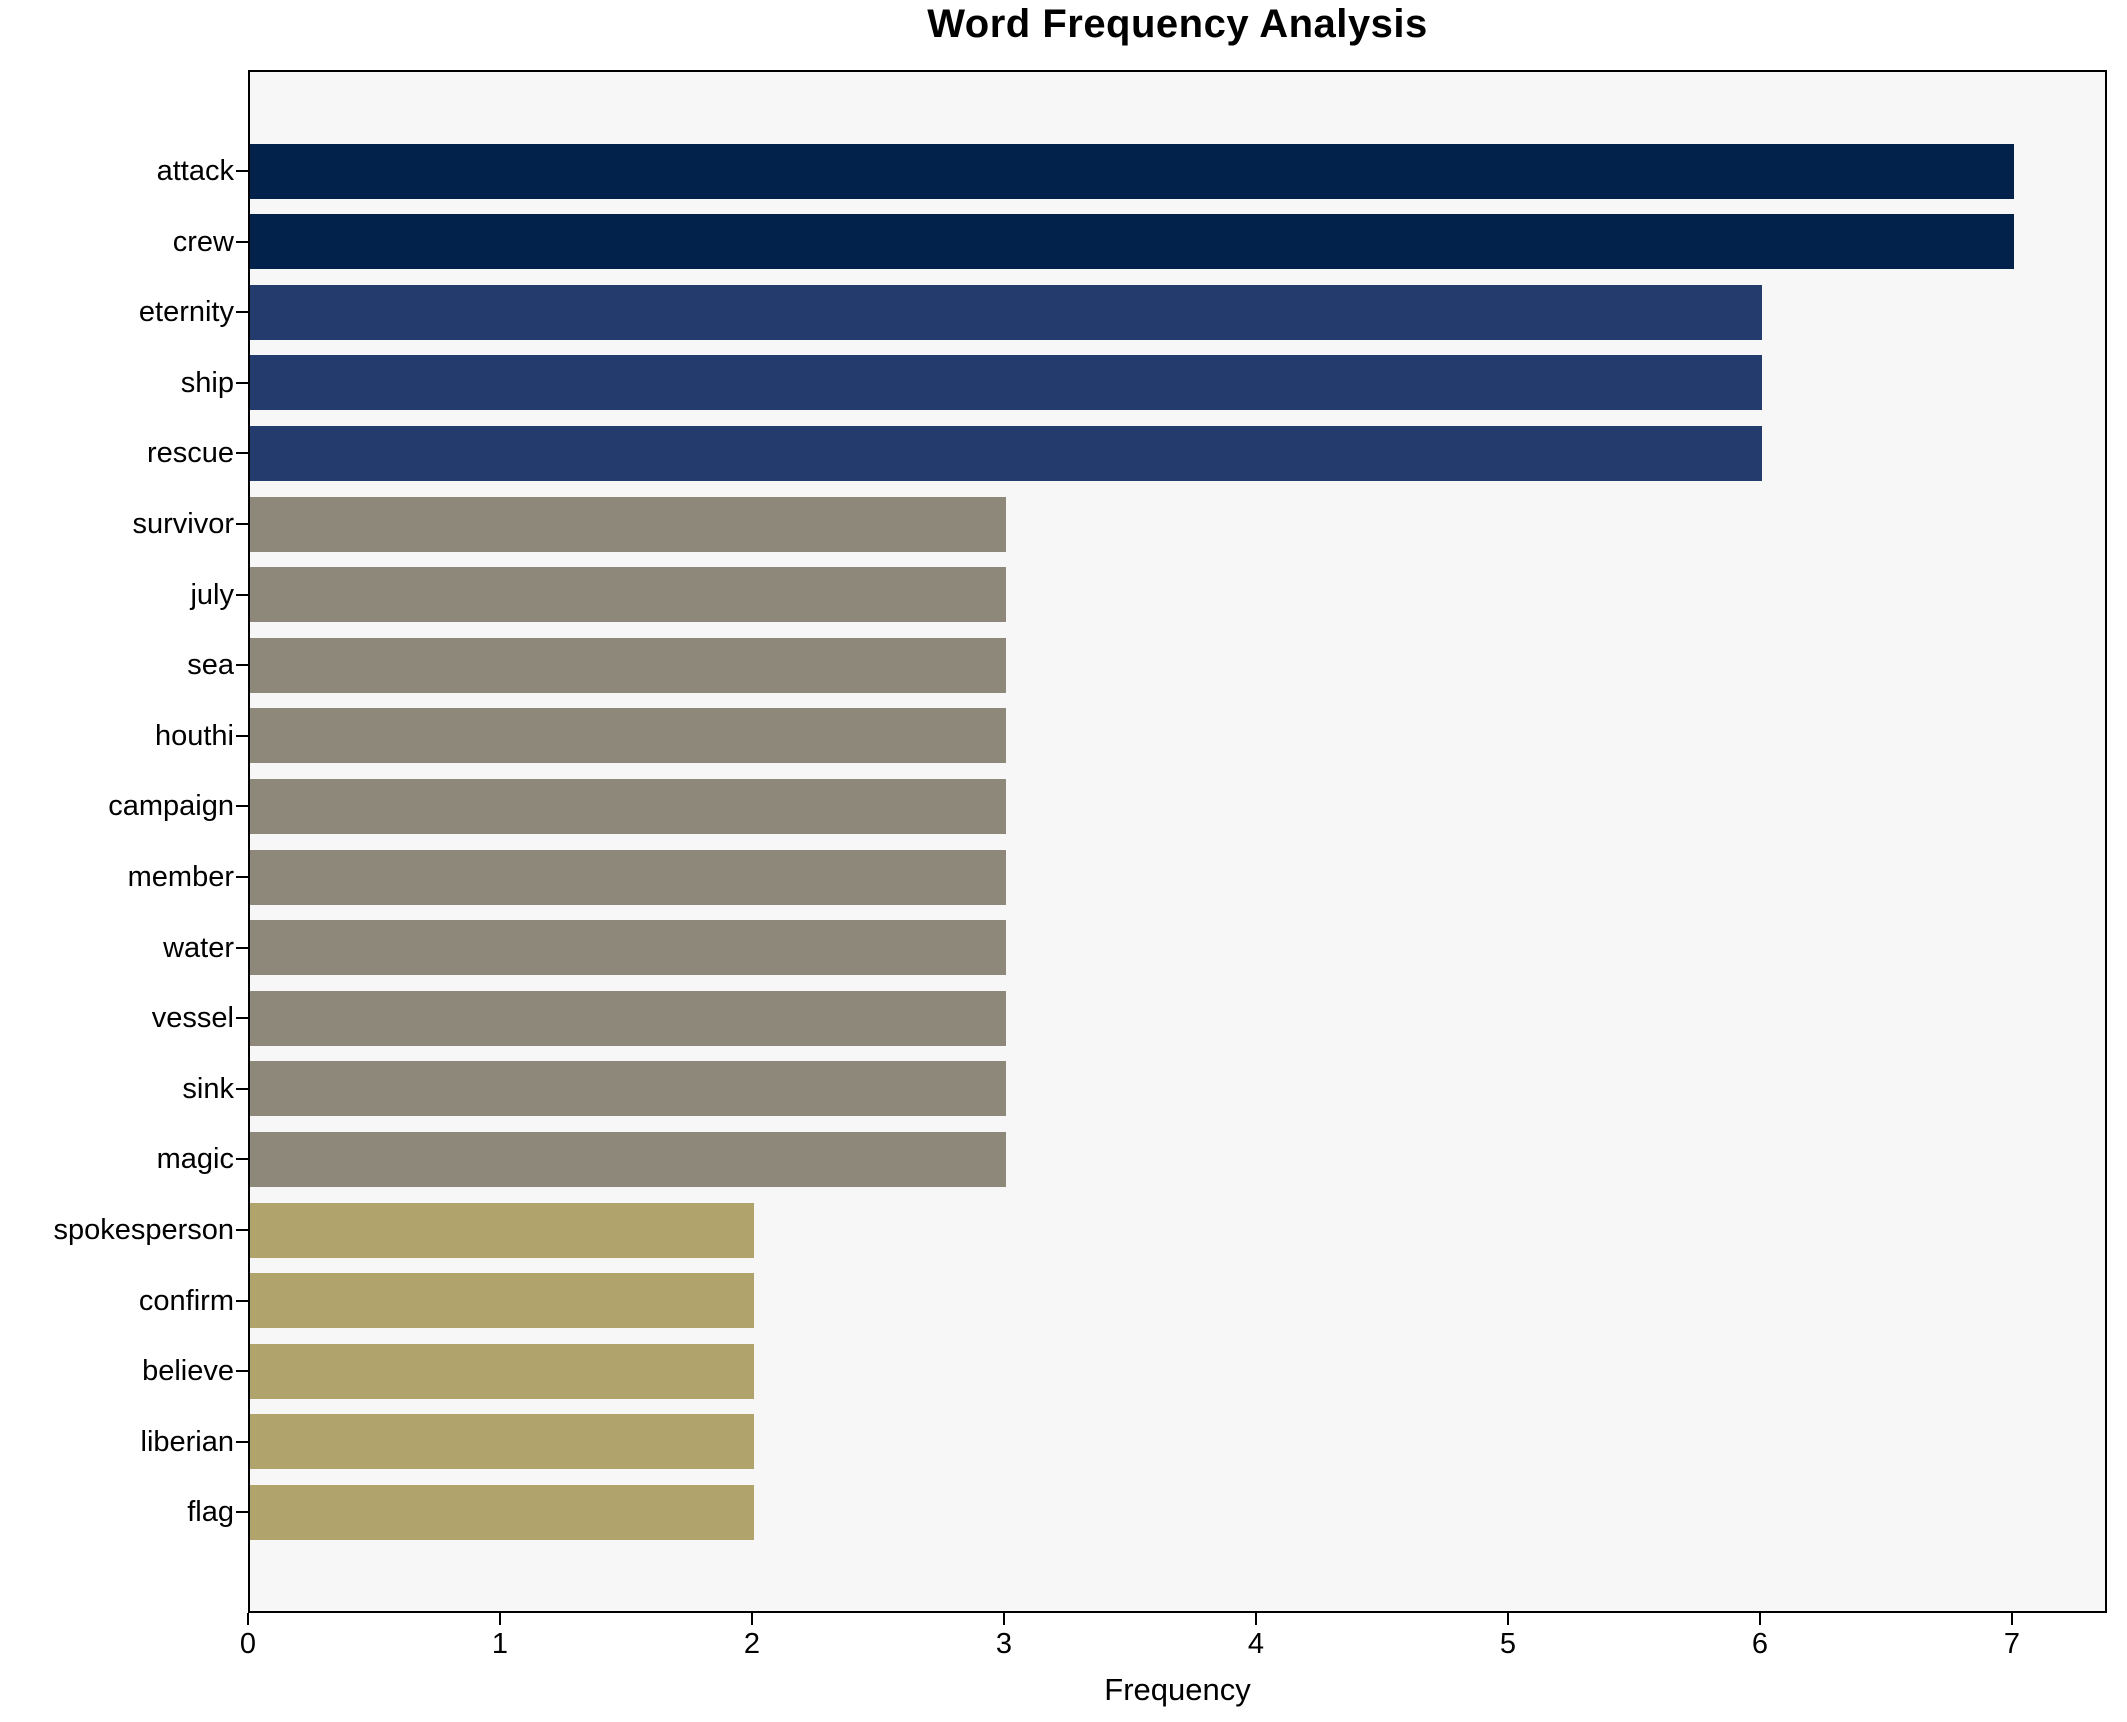 This screenshot has height=1722, width=2127. I want to click on bar-confirm, so click(502, 1300).